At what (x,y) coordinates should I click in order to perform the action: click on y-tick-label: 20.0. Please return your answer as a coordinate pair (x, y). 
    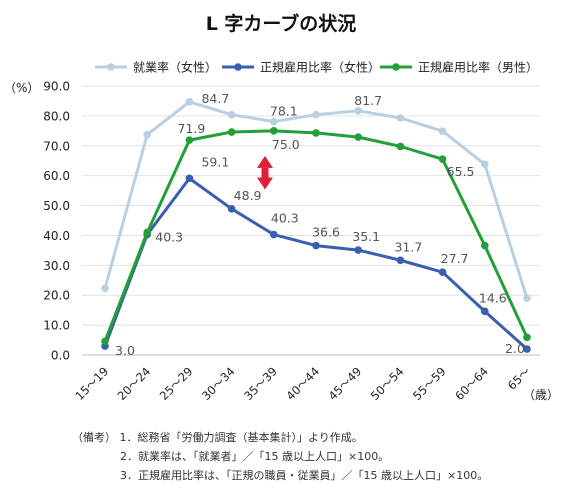
    Looking at the image, I should click on (56, 296).